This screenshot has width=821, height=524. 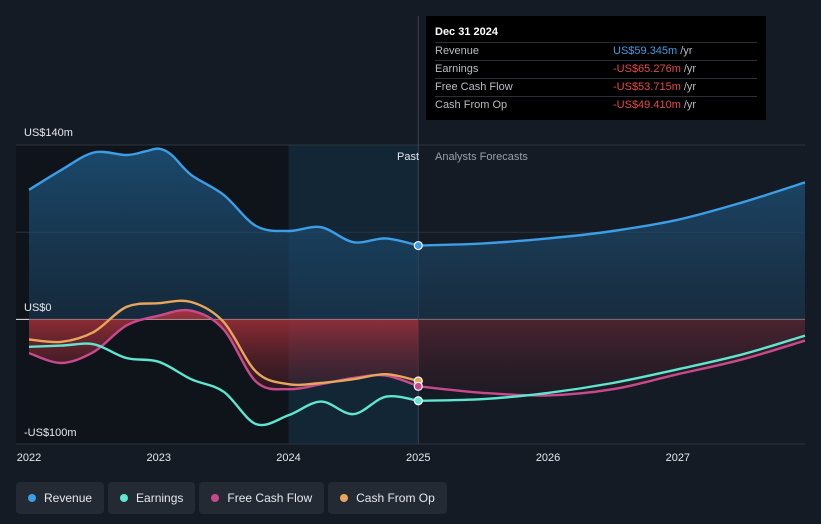 What do you see at coordinates (159, 458) in the screenshot?
I see `x-tick-label: 2023` at bounding box center [159, 458].